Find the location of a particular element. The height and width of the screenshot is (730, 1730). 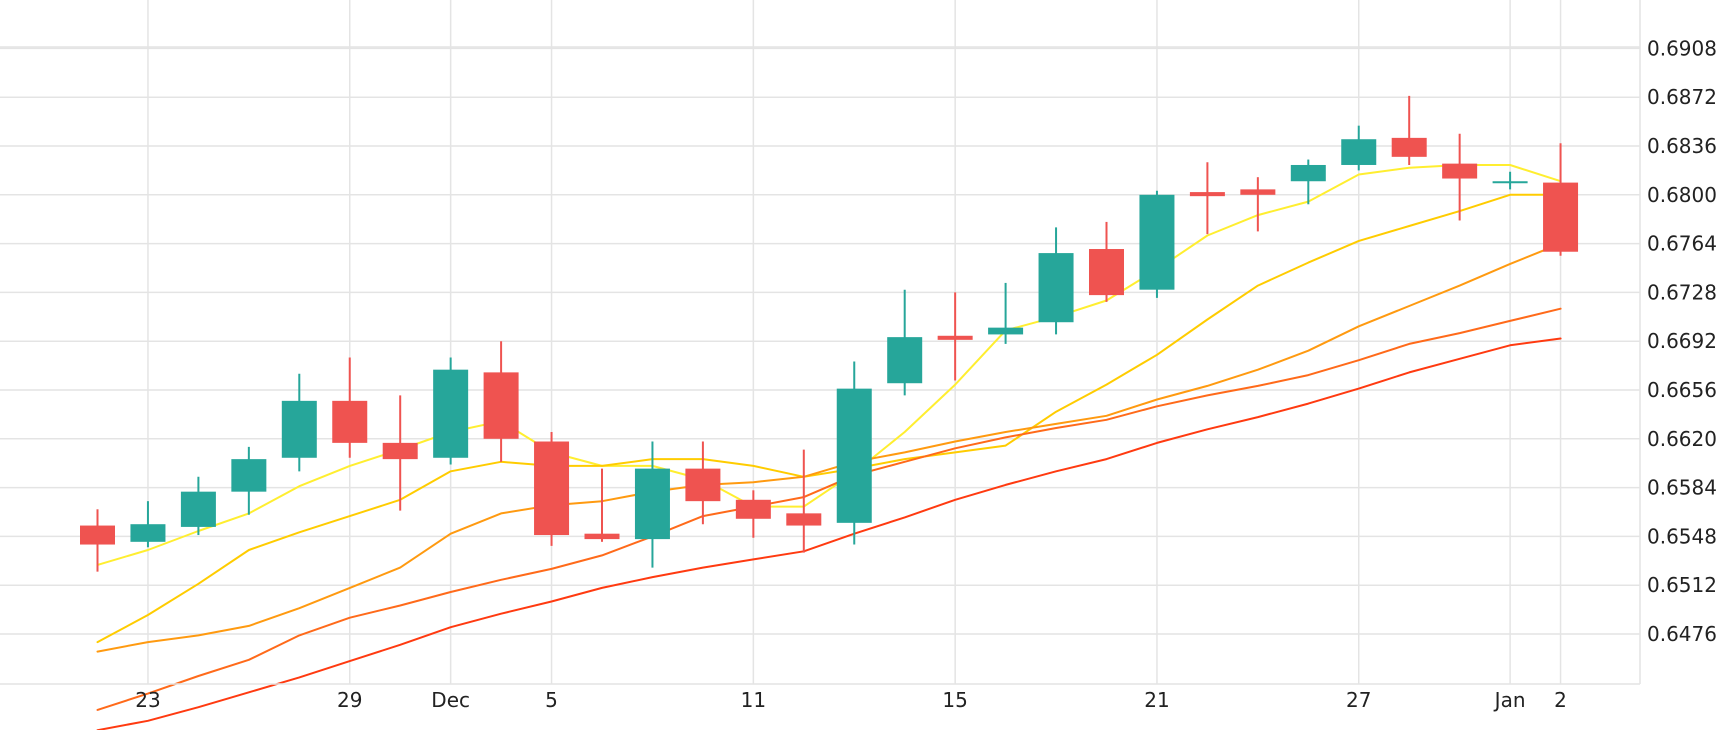

y-tick-label: 0.6656 is located at coordinates (1682, 390).